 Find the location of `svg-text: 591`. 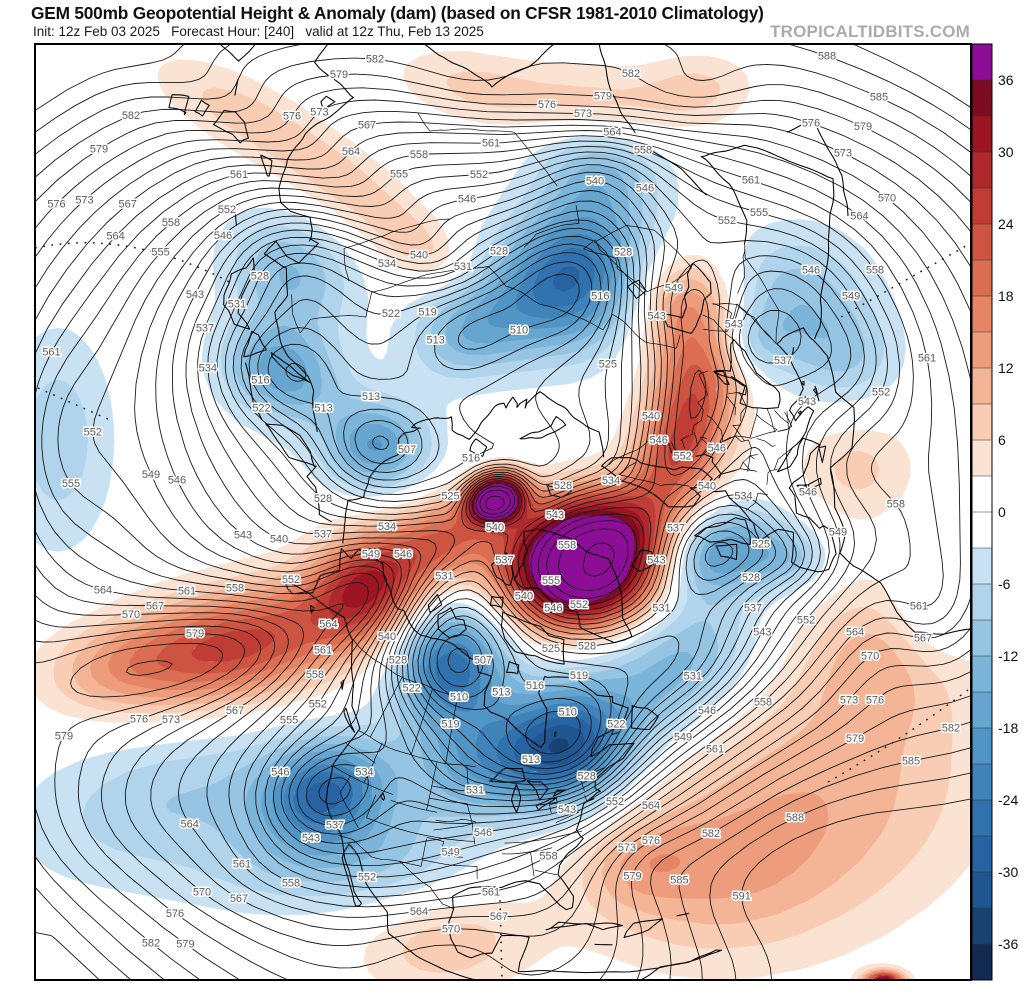

svg-text: 591 is located at coordinates (742, 897).